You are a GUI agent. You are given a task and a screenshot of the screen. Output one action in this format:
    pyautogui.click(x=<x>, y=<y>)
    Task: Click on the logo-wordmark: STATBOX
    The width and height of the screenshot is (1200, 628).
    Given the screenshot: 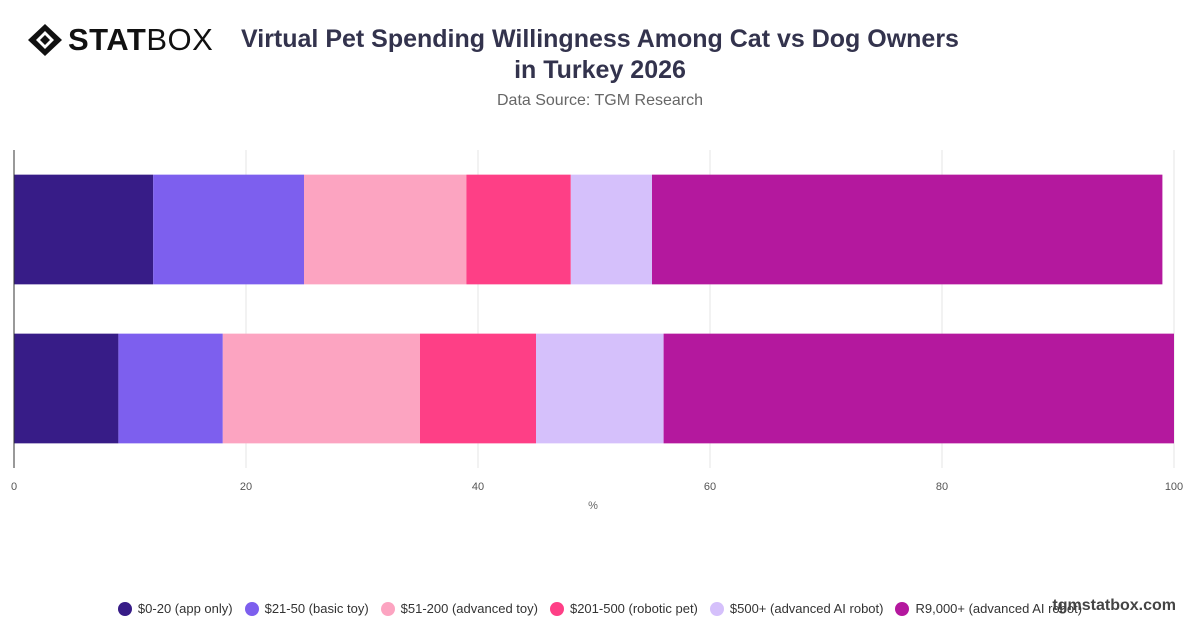 What is the action you would take?
    pyautogui.click(x=140, y=40)
    